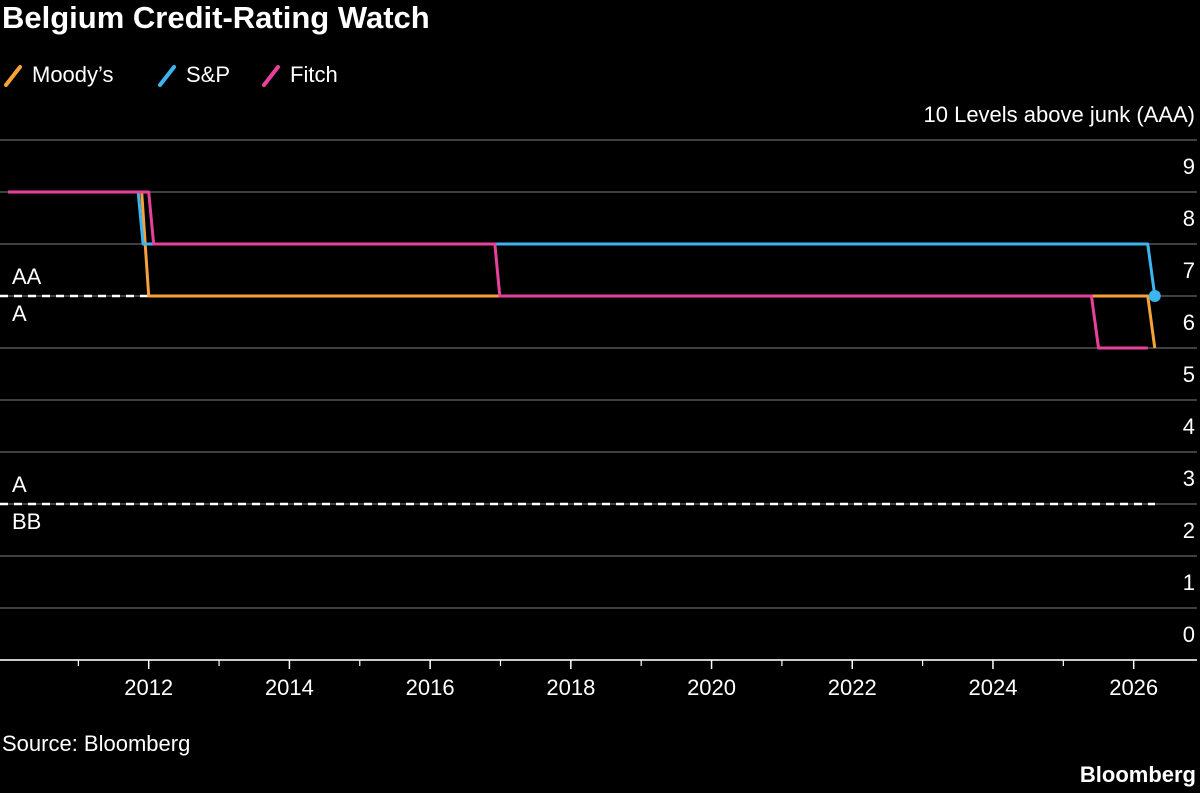  Describe the element at coordinates (96, 743) in the screenshot. I see `source: Source: Bloomberg` at that location.